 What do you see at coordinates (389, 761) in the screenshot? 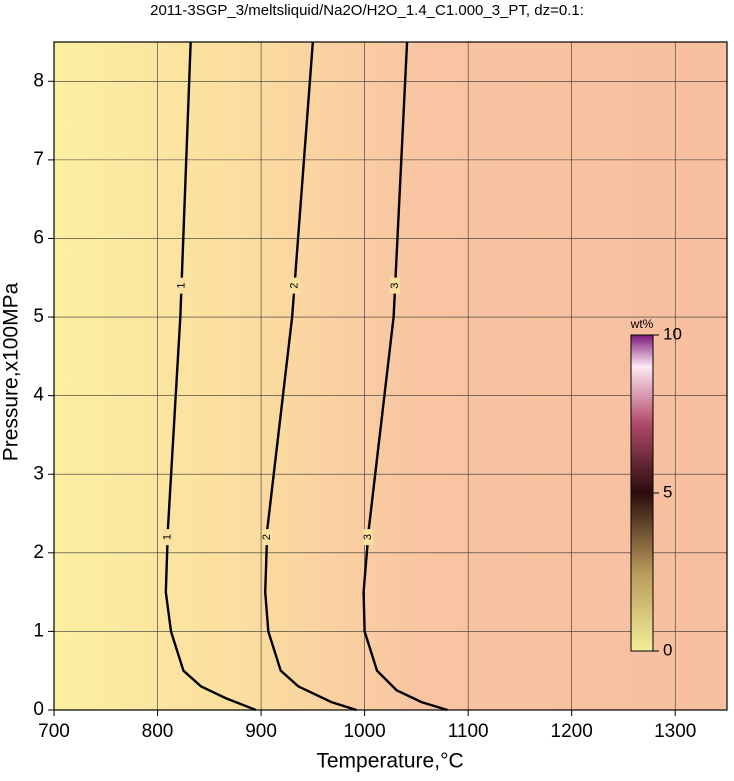
I see `x-axis-label: Temperature,°C` at bounding box center [389, 761].